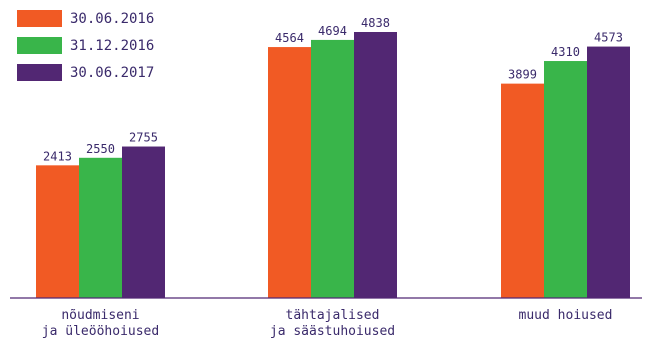  Describe the element at coordinates (57, 156) in the screenshot. I see `bar-value-label: 2413` at that location.